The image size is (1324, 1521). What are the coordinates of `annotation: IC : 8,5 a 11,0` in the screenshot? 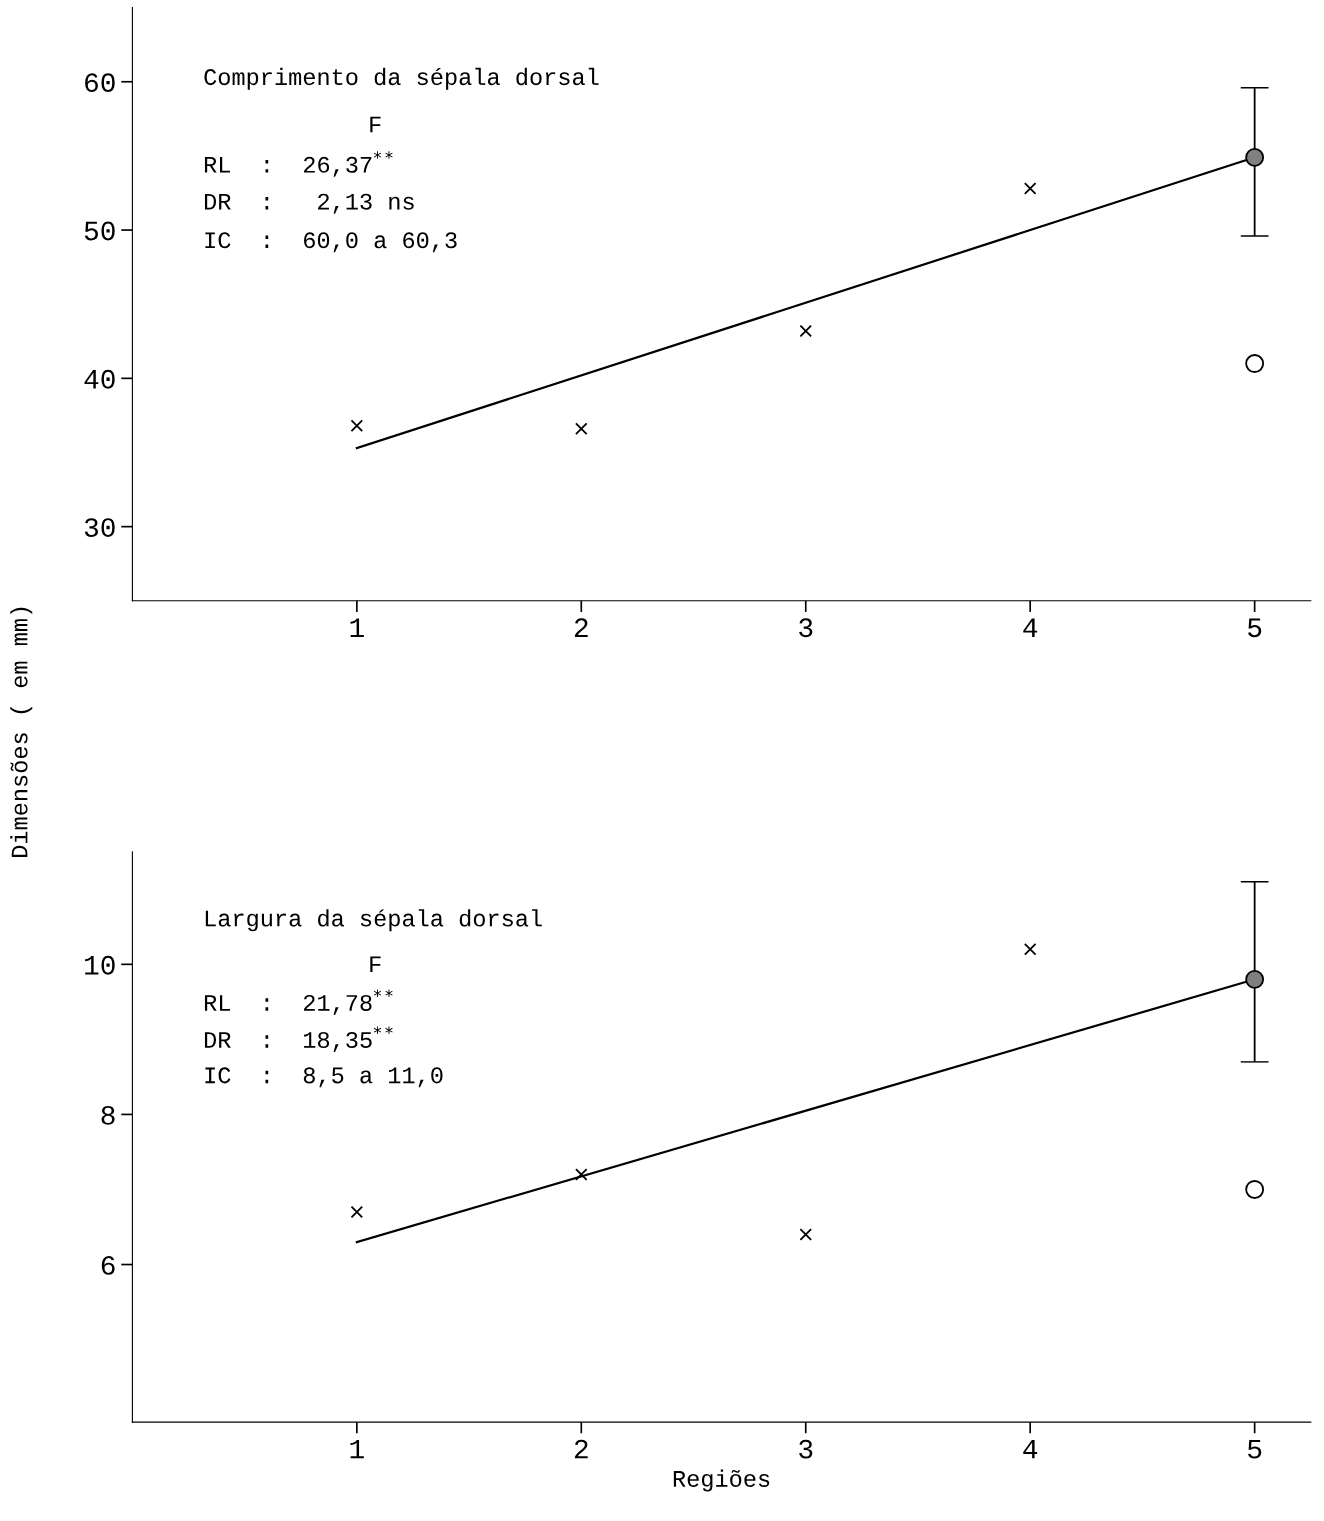 It's located at (324, 1077).